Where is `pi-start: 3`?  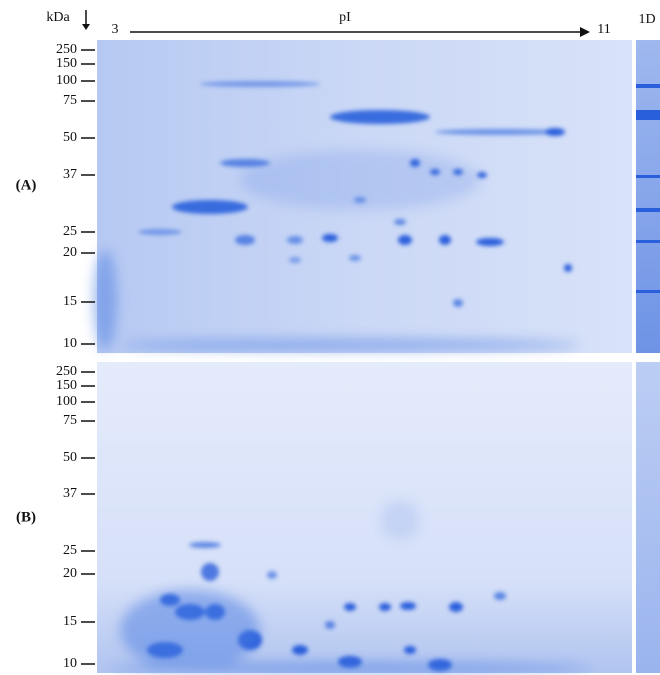 pi-start: 3 is located at coordinates (115, 29).